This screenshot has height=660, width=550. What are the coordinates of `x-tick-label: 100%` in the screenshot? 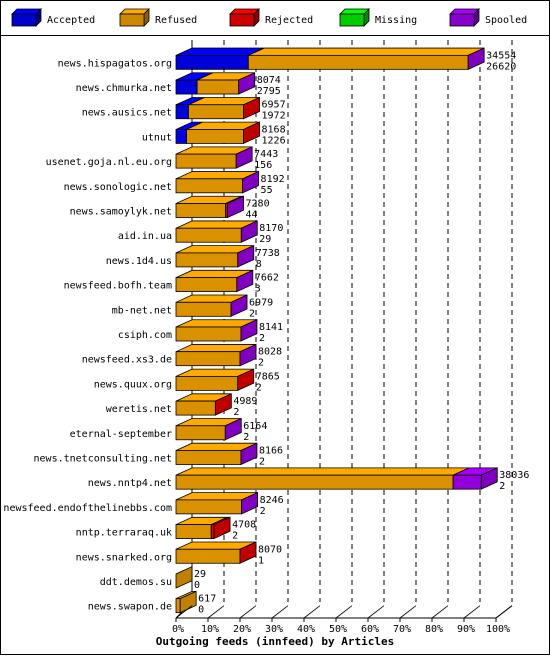 It's located at (498, 629).